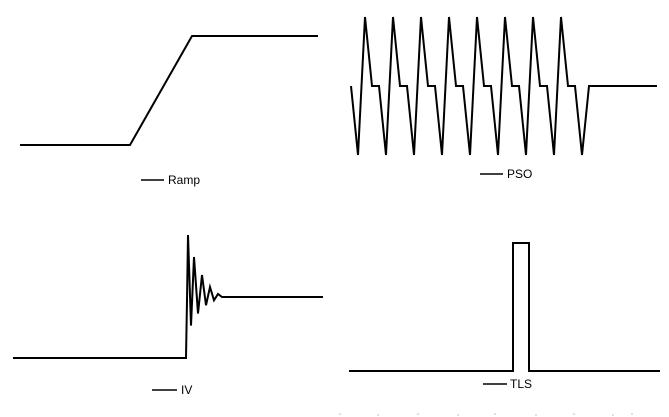  Describe the element at coordinates (521, 384) in the screenshot. I see `tls-legend-label: TLS` at that location.